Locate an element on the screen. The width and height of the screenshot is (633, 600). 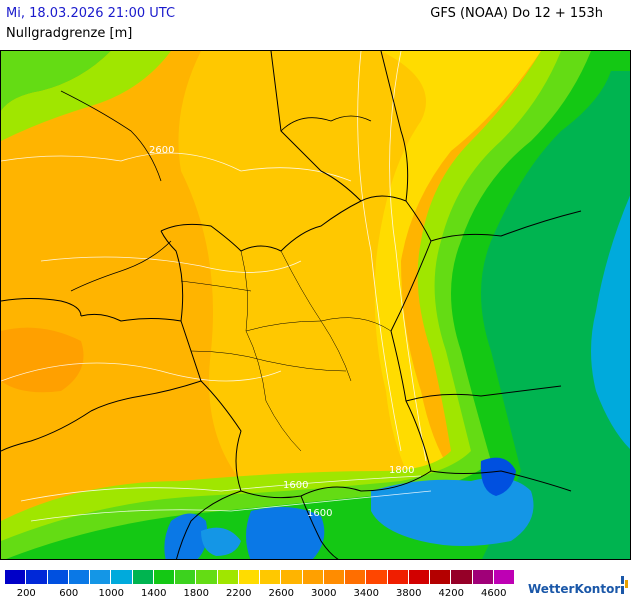
contour-label-1800: 1800 is located at coordinates (401, 470).